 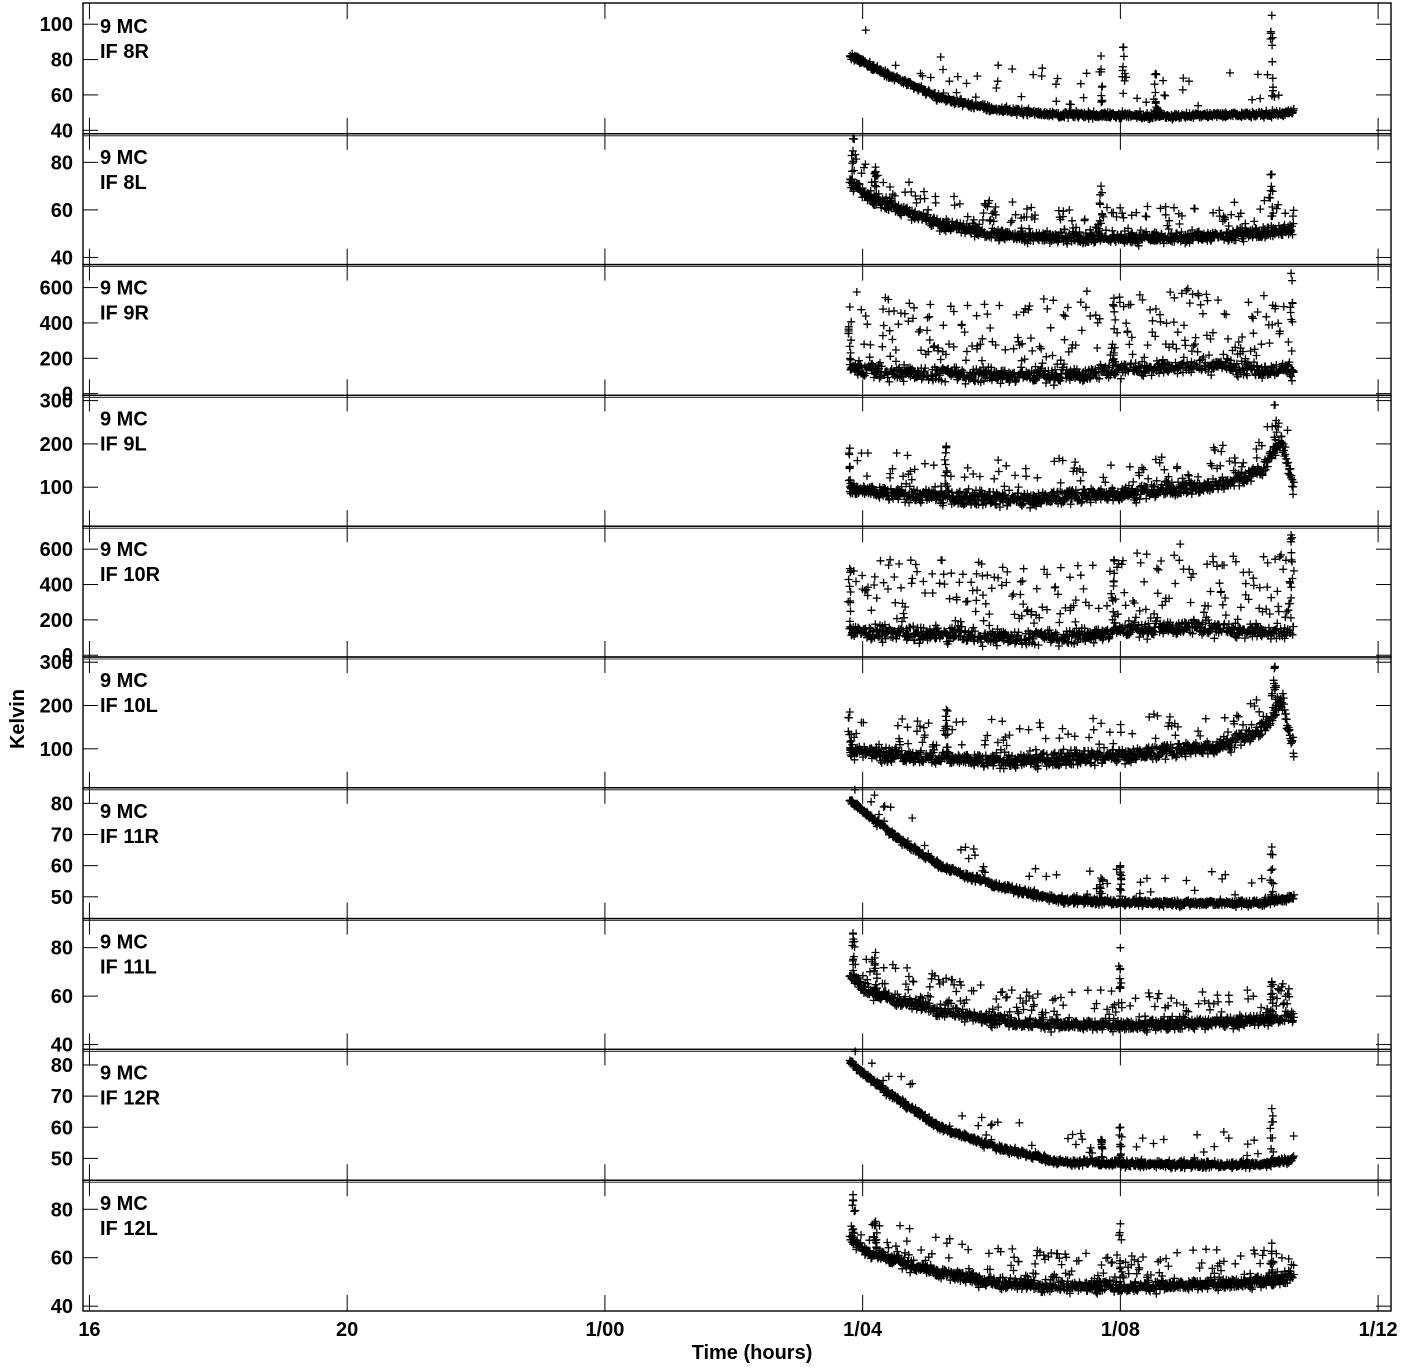 I want to click on panel-channel-label: IF 12R, so click(x=130, y=1098).